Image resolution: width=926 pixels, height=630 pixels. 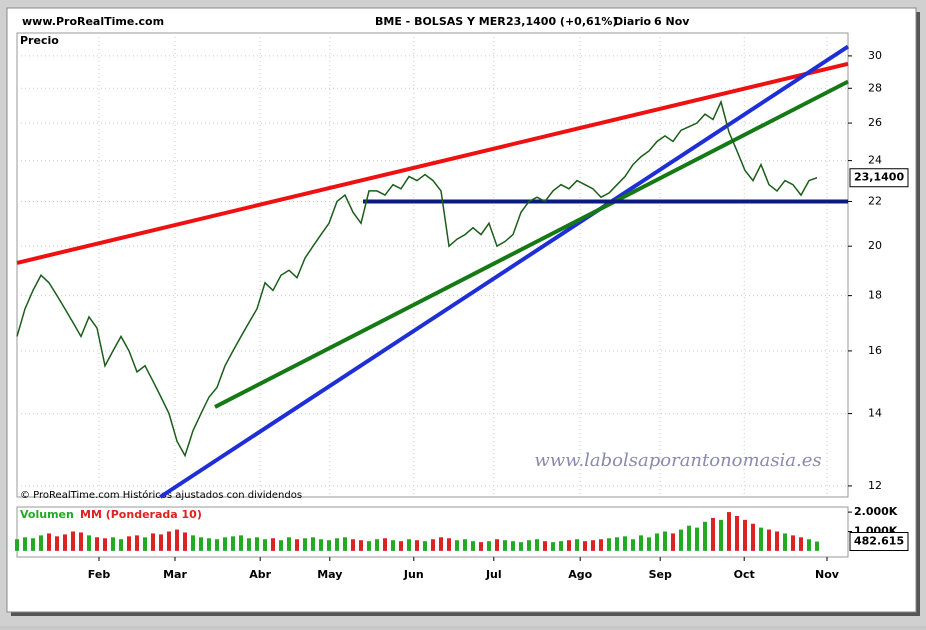 What do you see at coordinates (875, 485) in the screenshot?
I see `y-tick-label: 12` at bounding box center [875, 485].